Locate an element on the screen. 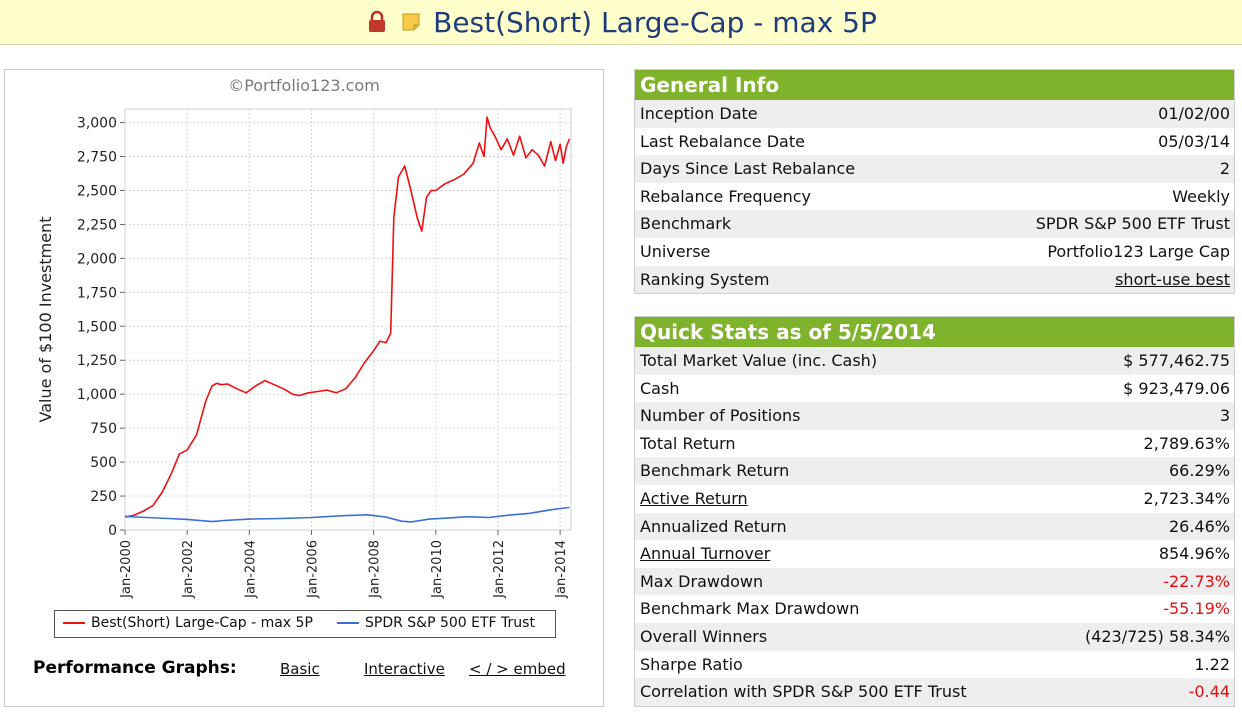 This screenshot has width=1242, height=716. x-tick-label: Jan-2002 is located at coordinates (188, 569).